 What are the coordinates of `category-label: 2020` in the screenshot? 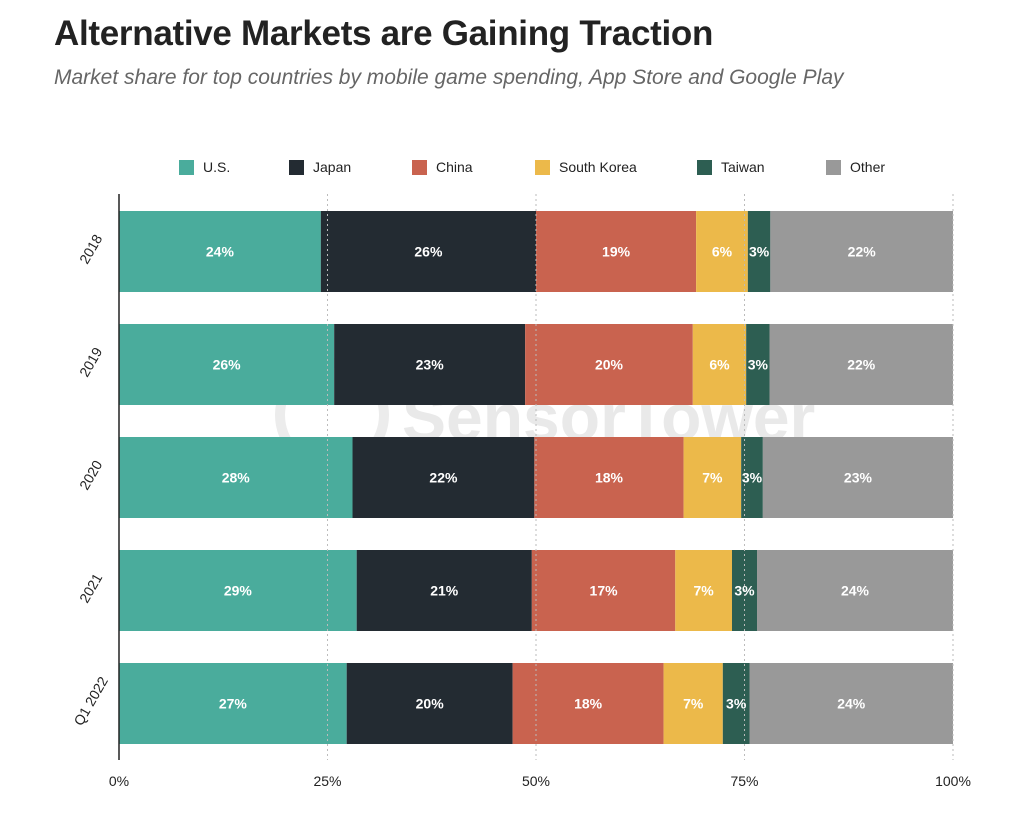 It's located at (91, 474).